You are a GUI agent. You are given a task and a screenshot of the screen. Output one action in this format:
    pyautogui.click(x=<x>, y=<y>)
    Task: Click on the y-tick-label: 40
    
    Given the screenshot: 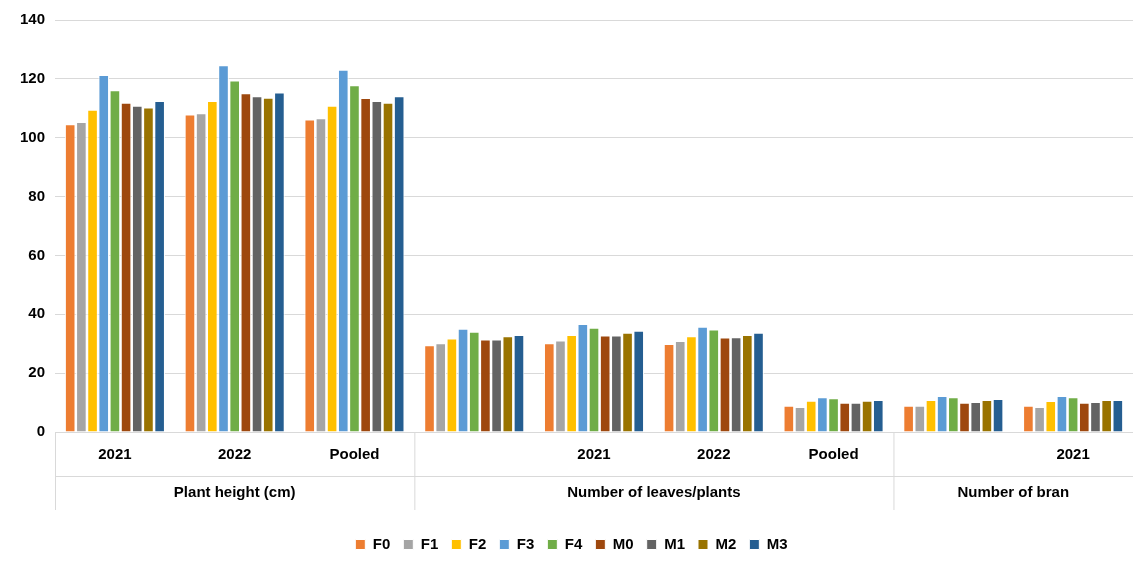 What is the action you would take?
    pyautogui.click(x=37, y=313)
    